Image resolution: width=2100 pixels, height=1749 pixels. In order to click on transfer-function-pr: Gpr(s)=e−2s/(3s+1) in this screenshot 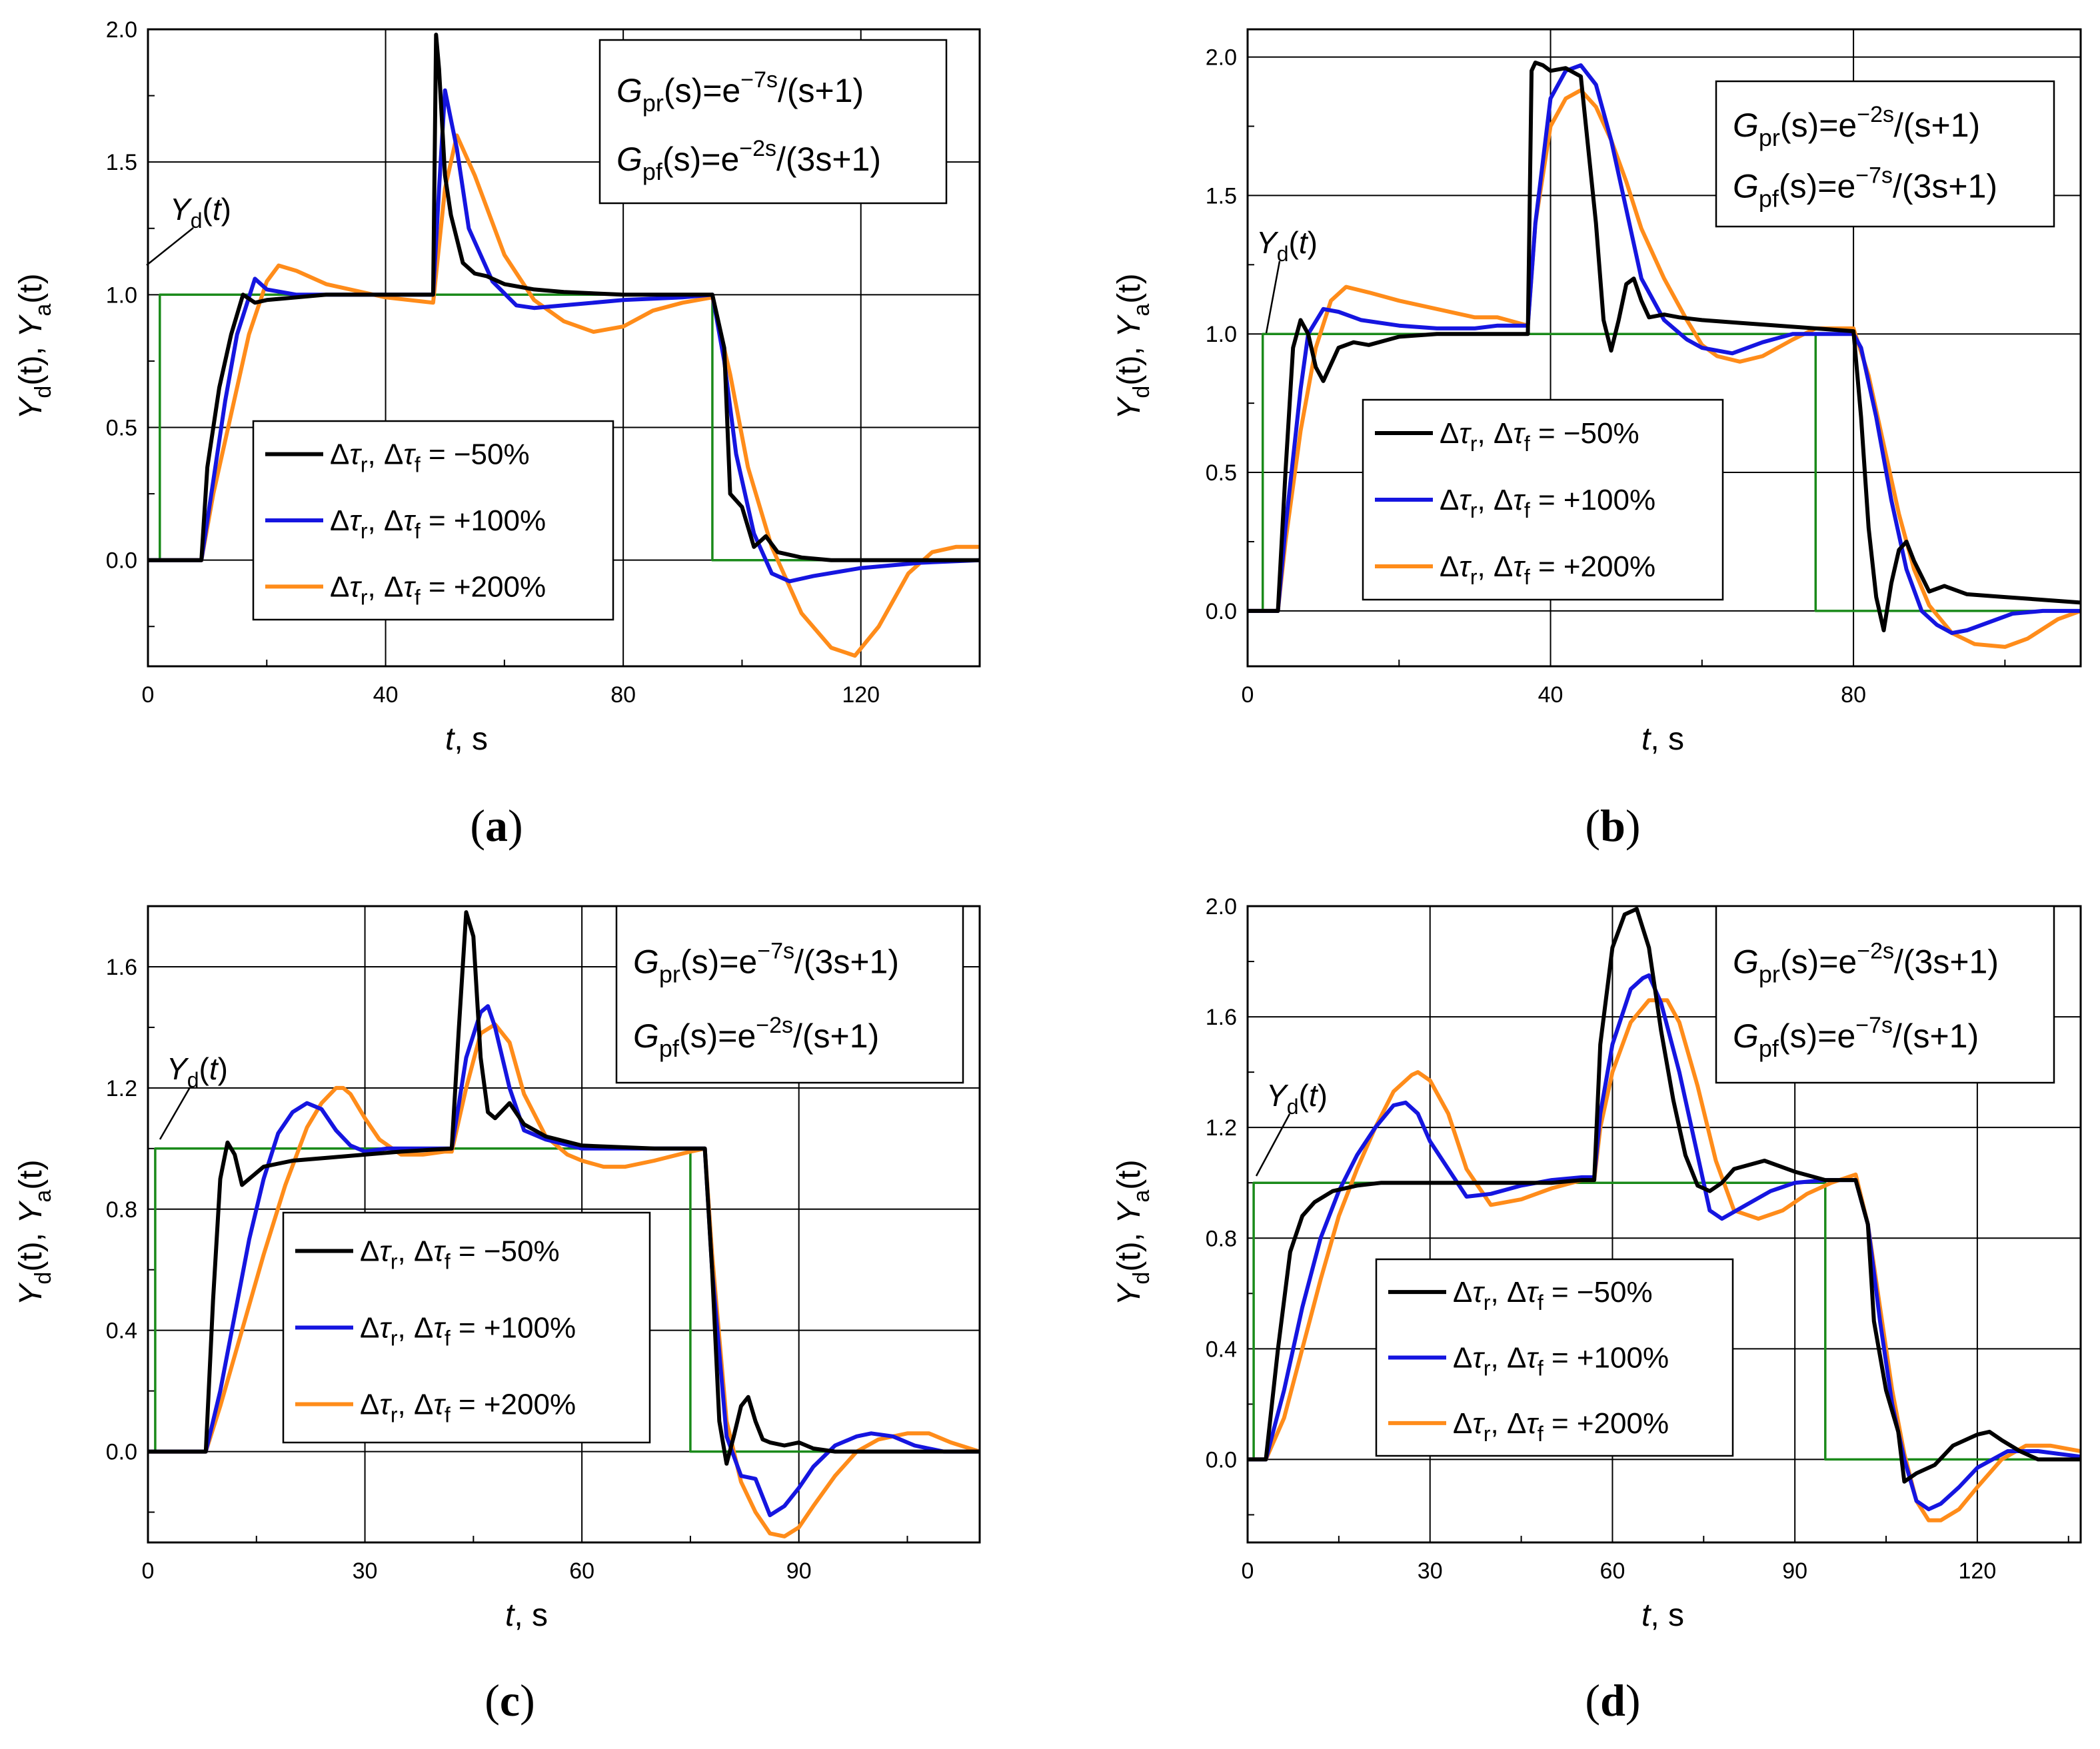, I will do `click(1866, 963)`.